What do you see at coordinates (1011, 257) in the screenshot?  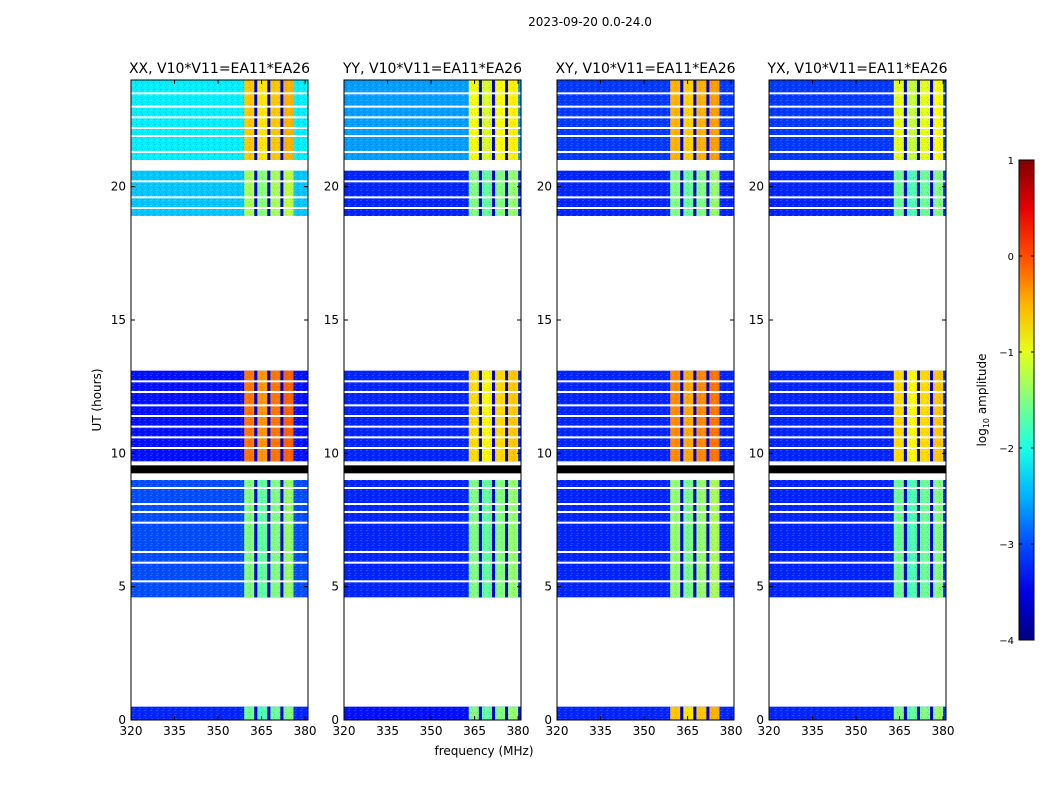 I see `colorbar-tick-label: 0` at bounding box center [1011, 257].